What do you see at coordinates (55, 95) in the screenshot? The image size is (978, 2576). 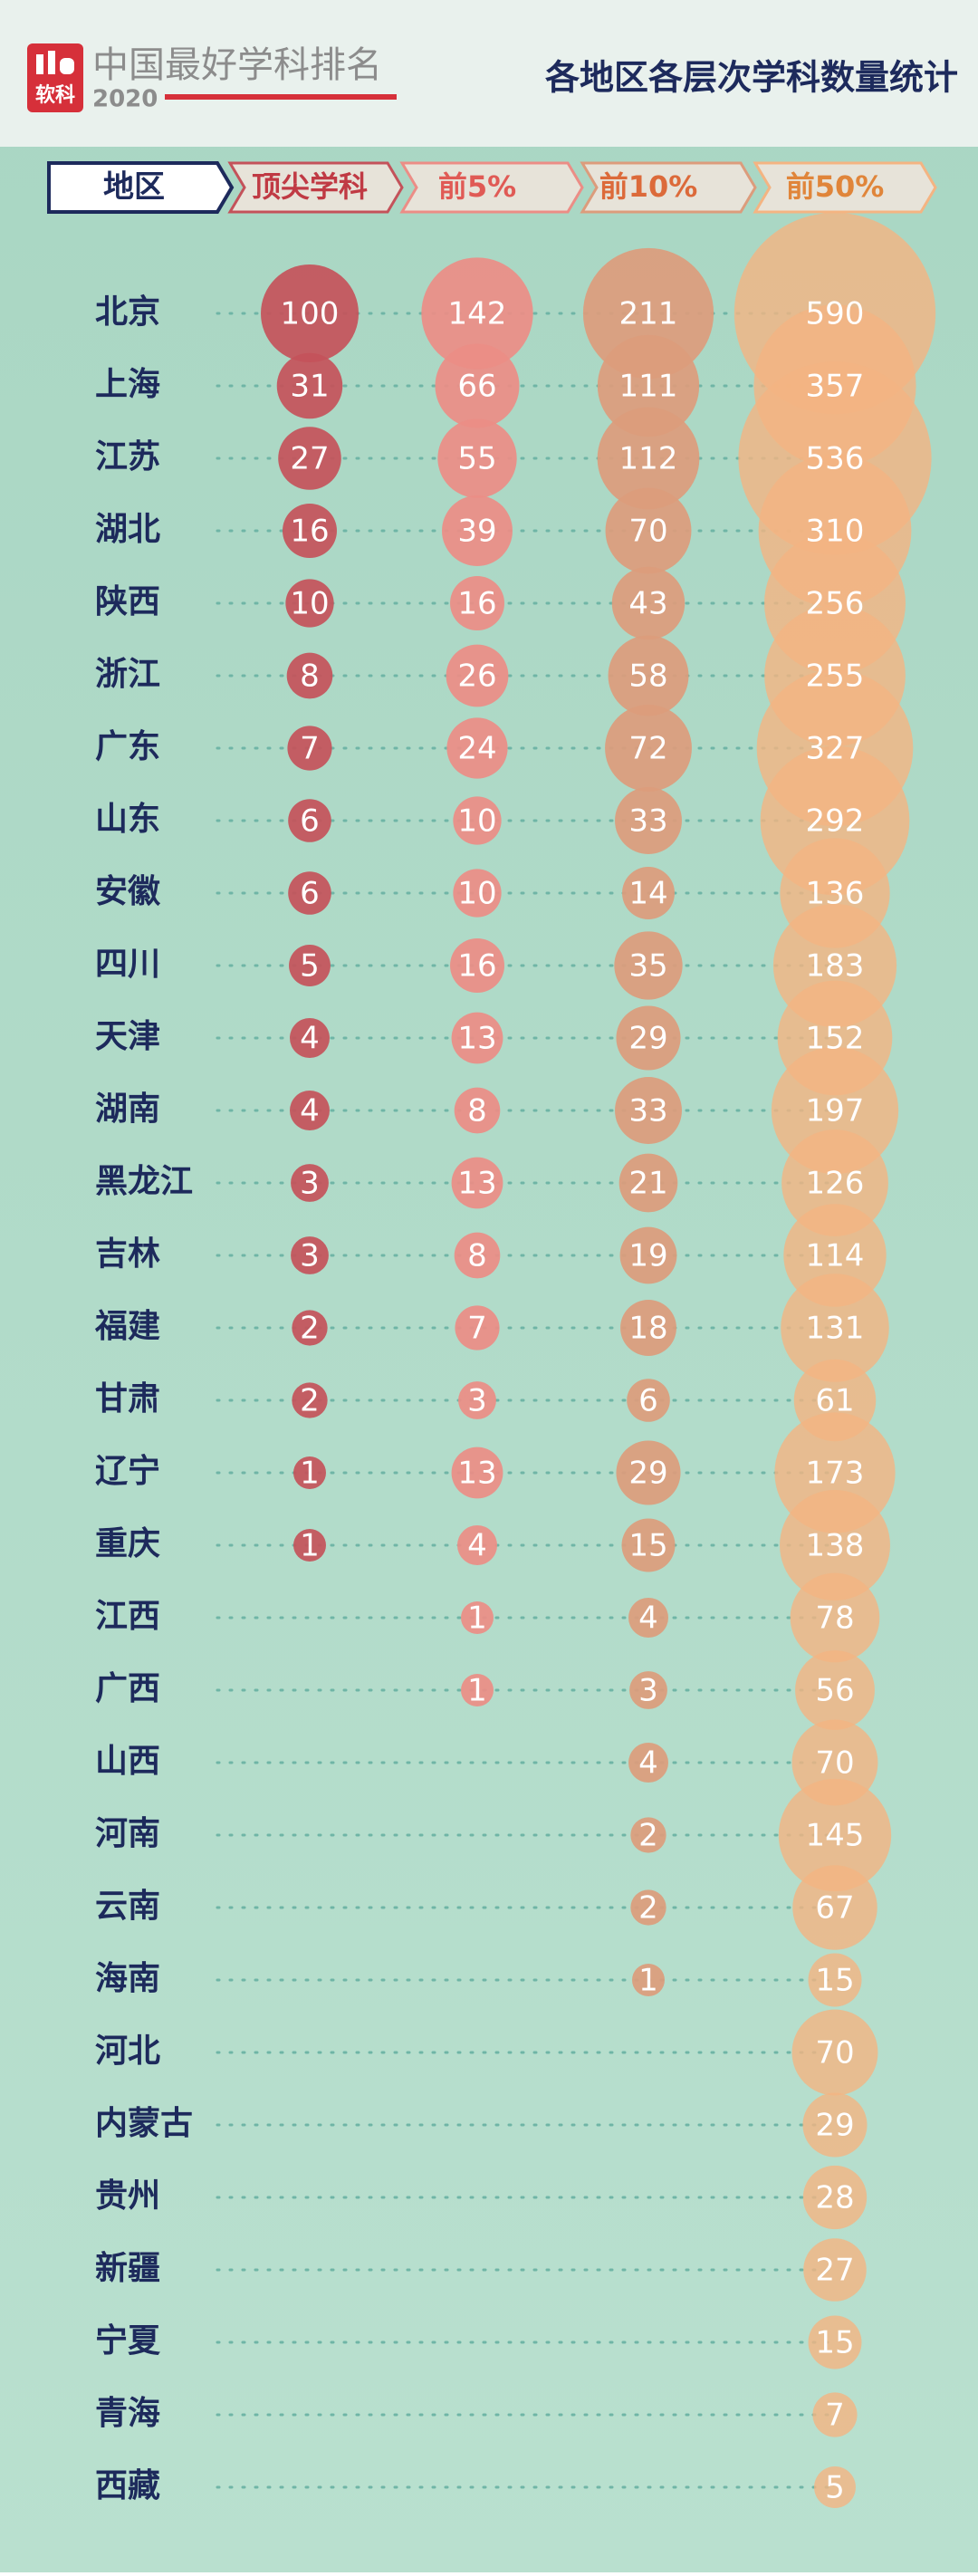 I see `logo-text: 软科` at bounding box center [55, 95].